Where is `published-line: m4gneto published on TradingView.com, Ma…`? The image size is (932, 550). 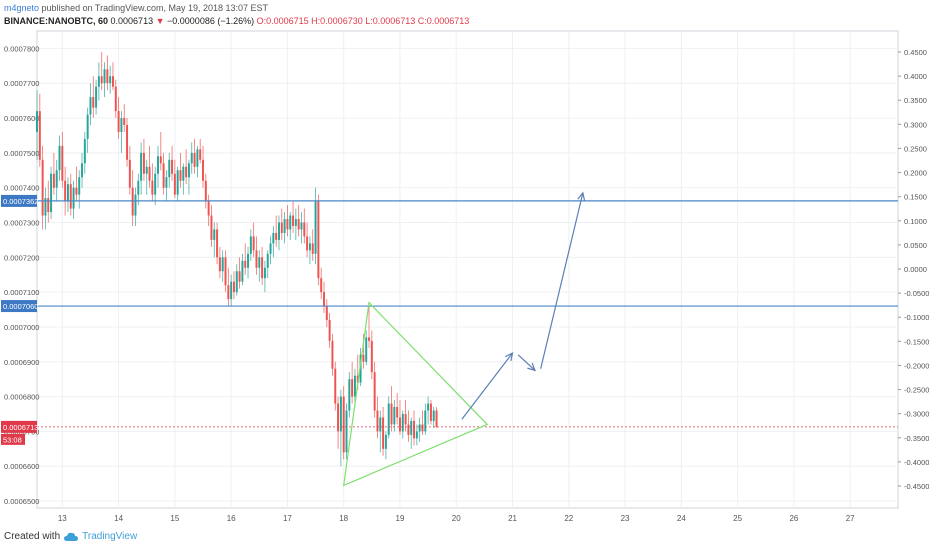 published-line: m4gneto published on TradingView.com, Ma… is located at coordinates (136, 8).